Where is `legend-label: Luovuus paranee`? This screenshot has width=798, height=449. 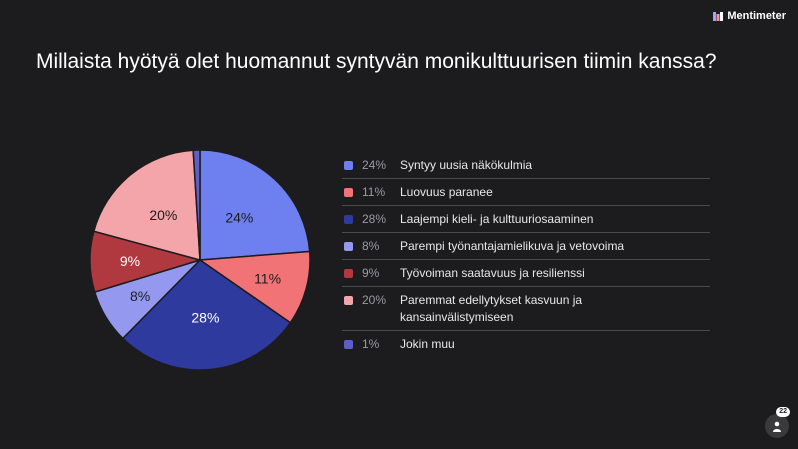
legend-label: Luovuus paranee is located at coordinates (446, 192).